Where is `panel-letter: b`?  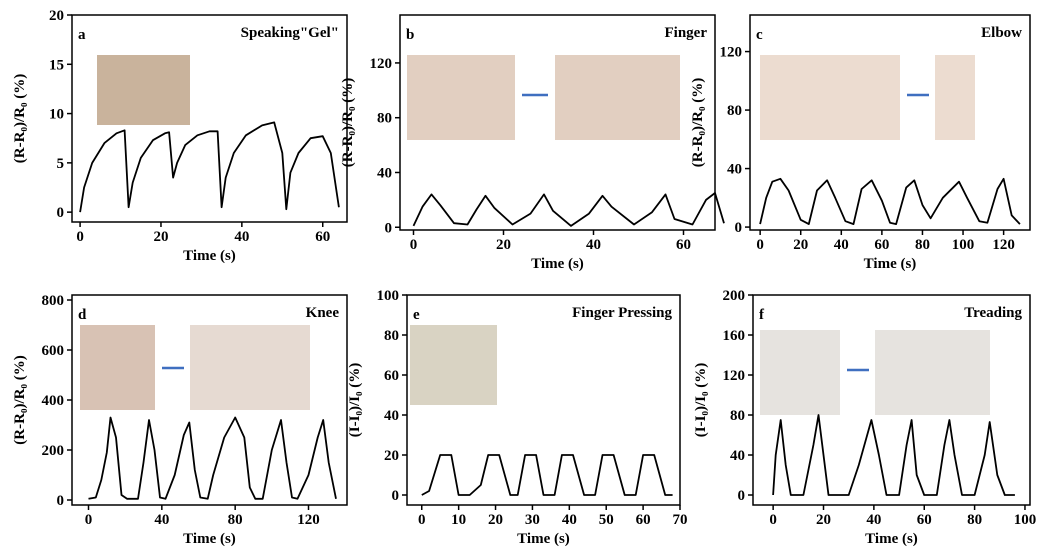 panel-letter: b is located at coordinates (410, 35).